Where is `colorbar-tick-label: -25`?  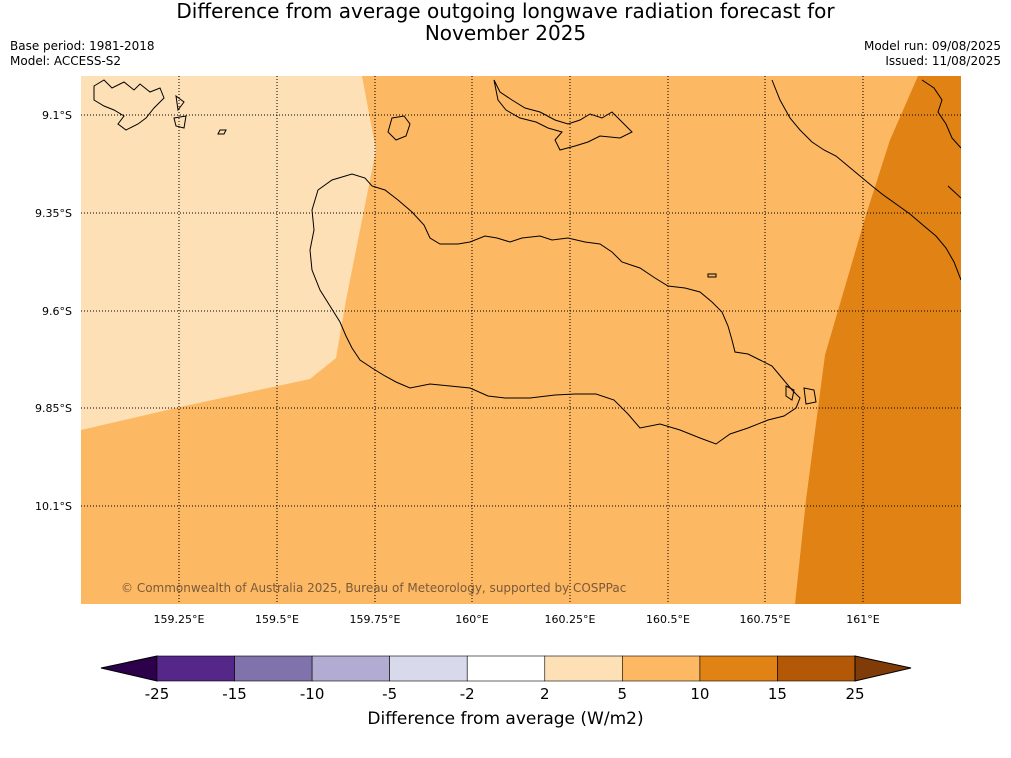 colorbar-tick-label: -25 is located at coordinates (157, 694).